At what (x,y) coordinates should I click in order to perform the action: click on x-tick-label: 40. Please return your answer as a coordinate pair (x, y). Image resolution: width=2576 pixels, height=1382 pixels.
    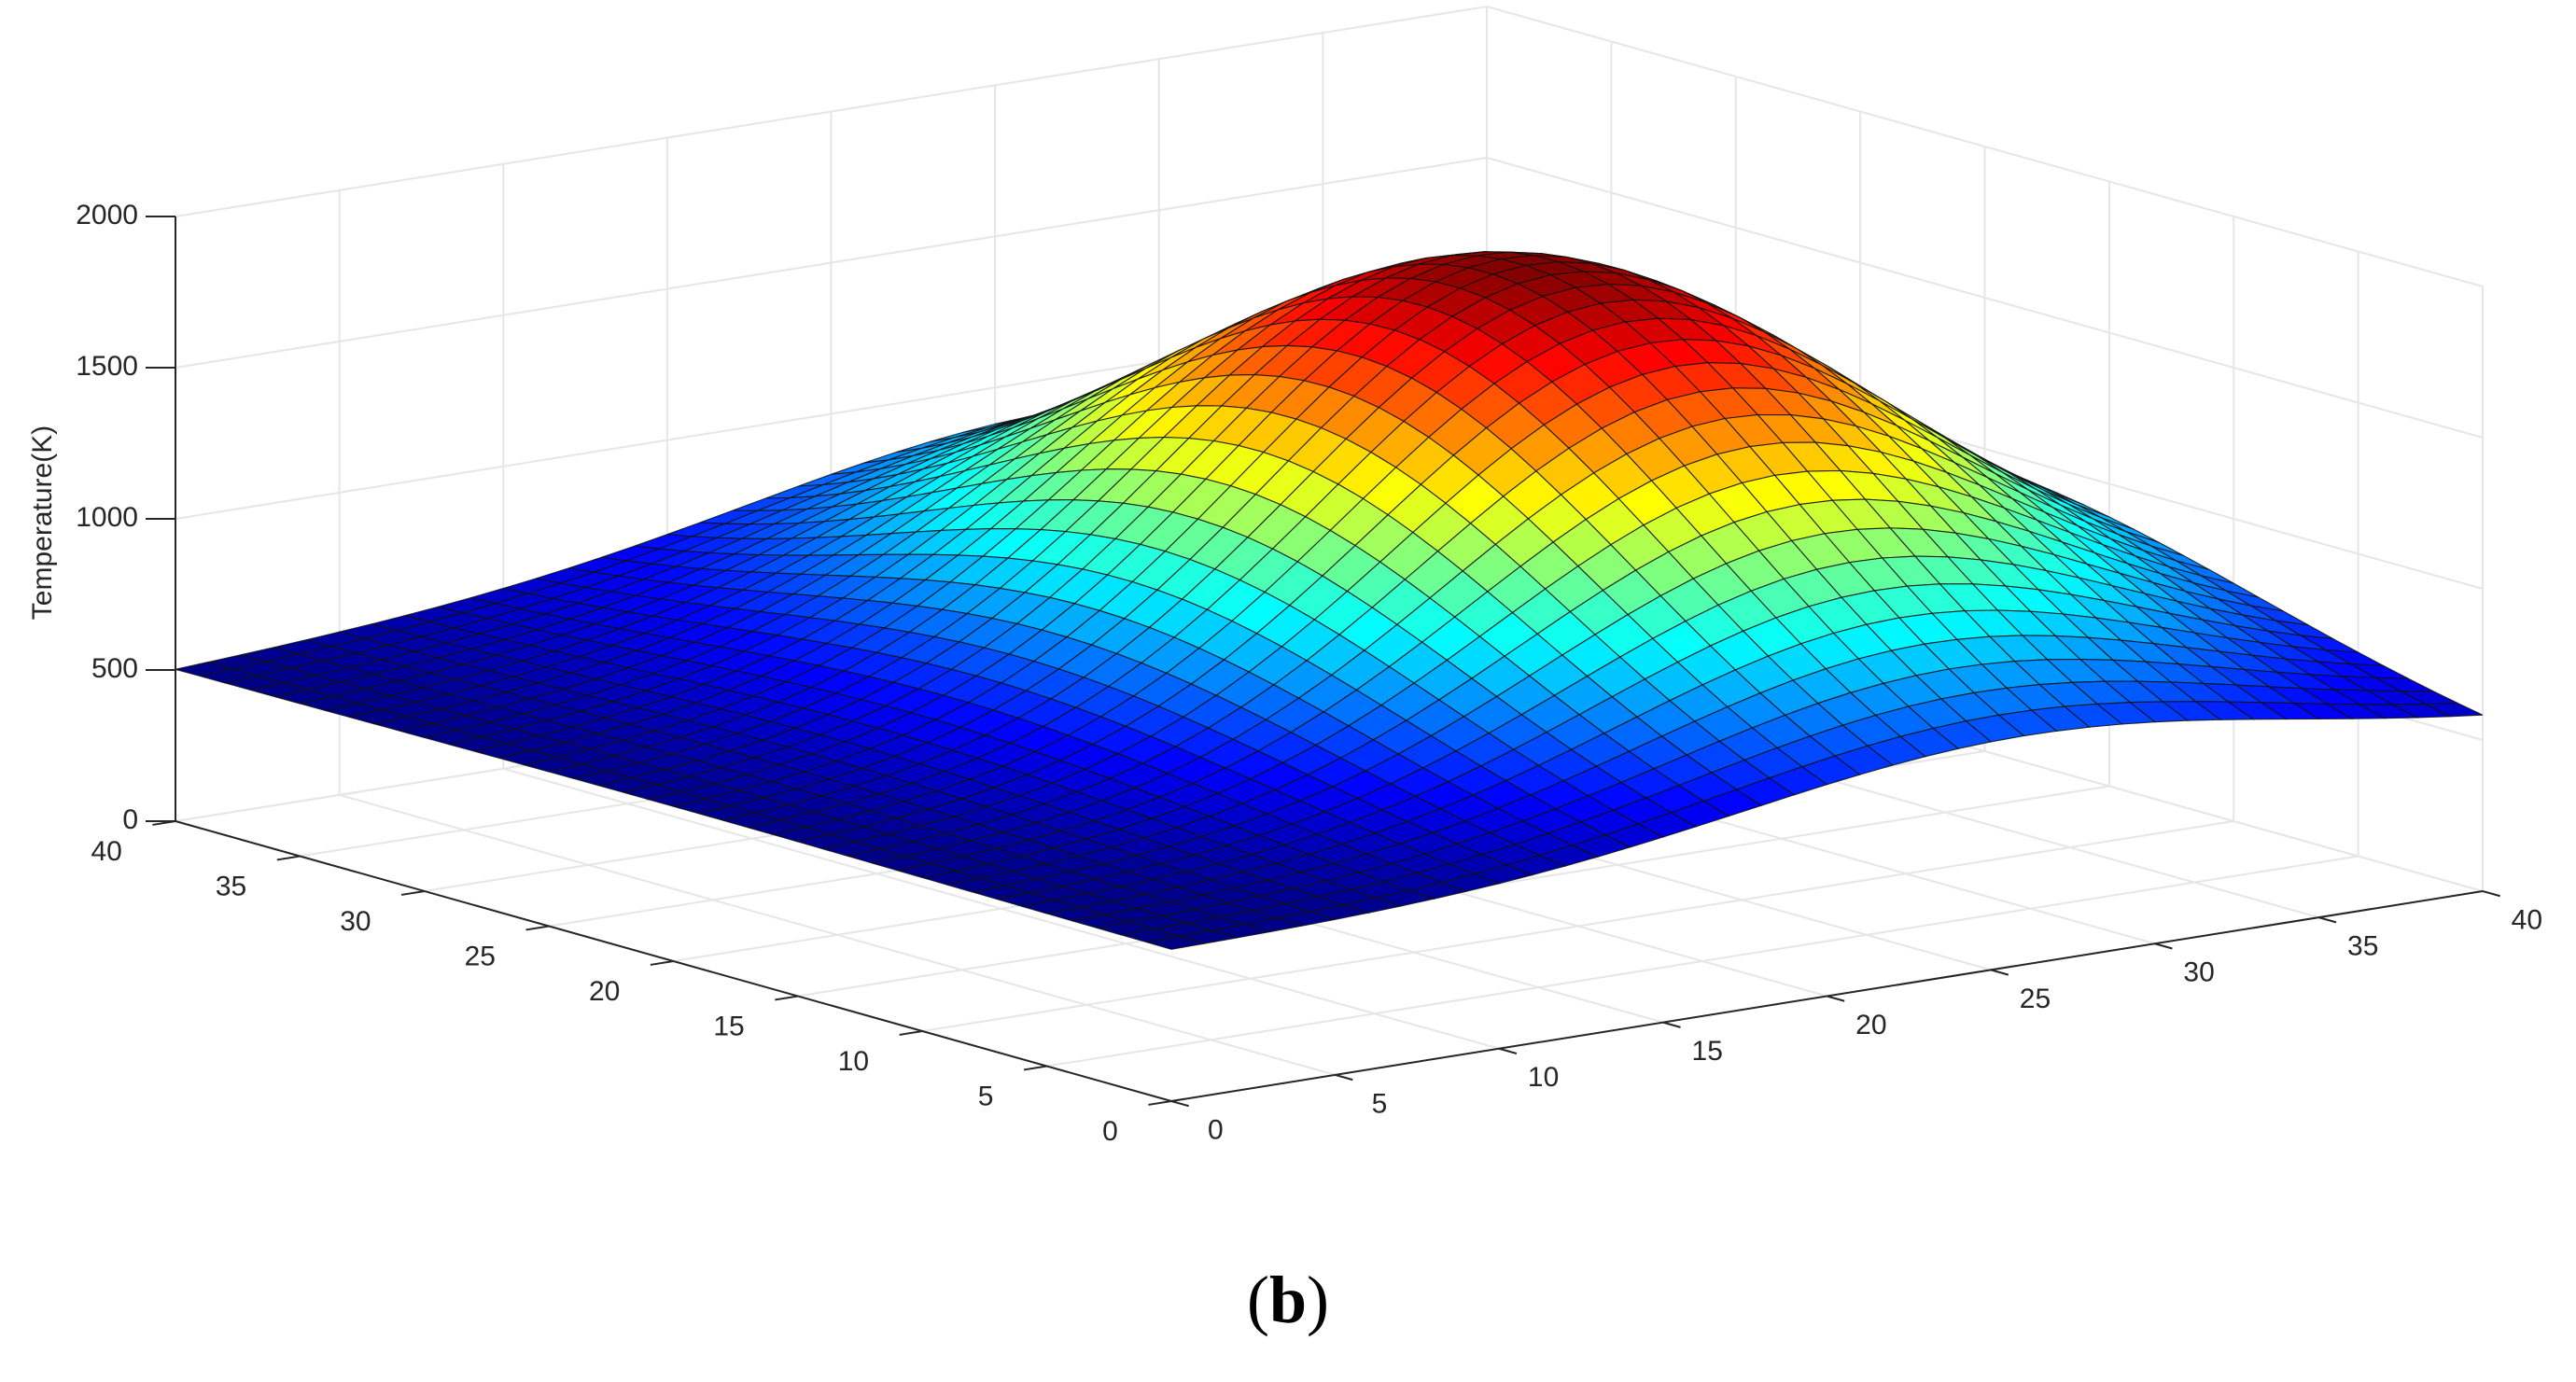
    Looking at the image, I should click on (2527, 919).